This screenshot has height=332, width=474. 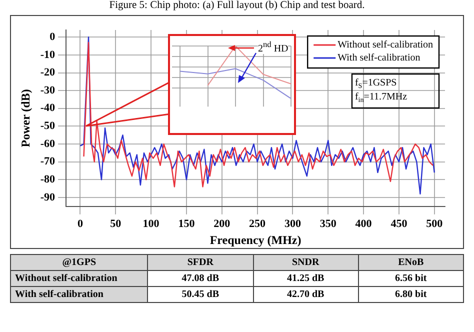 I want to click on y-tick-label: -70, so click(x=48, y=162).